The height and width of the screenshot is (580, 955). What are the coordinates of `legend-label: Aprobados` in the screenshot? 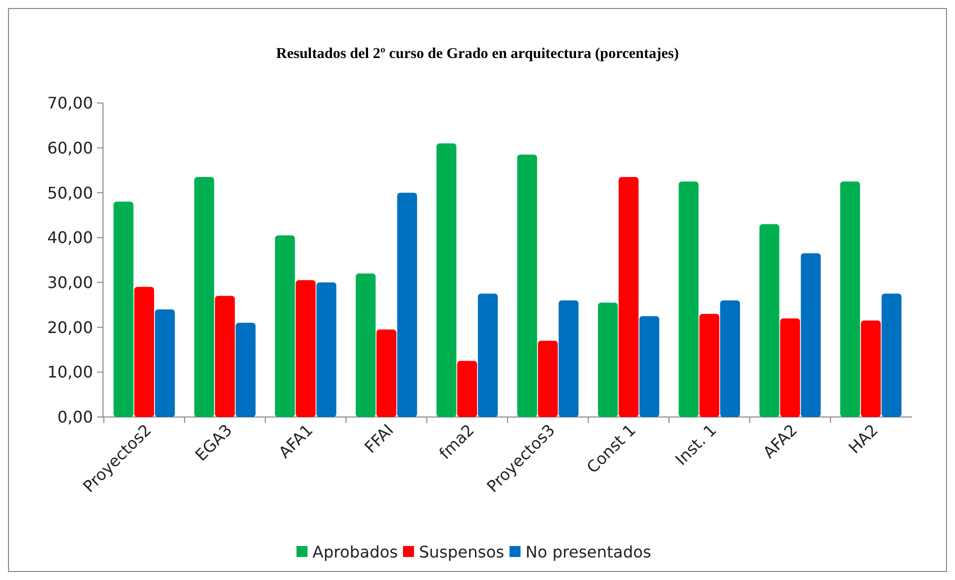 It's located at (355, 552).